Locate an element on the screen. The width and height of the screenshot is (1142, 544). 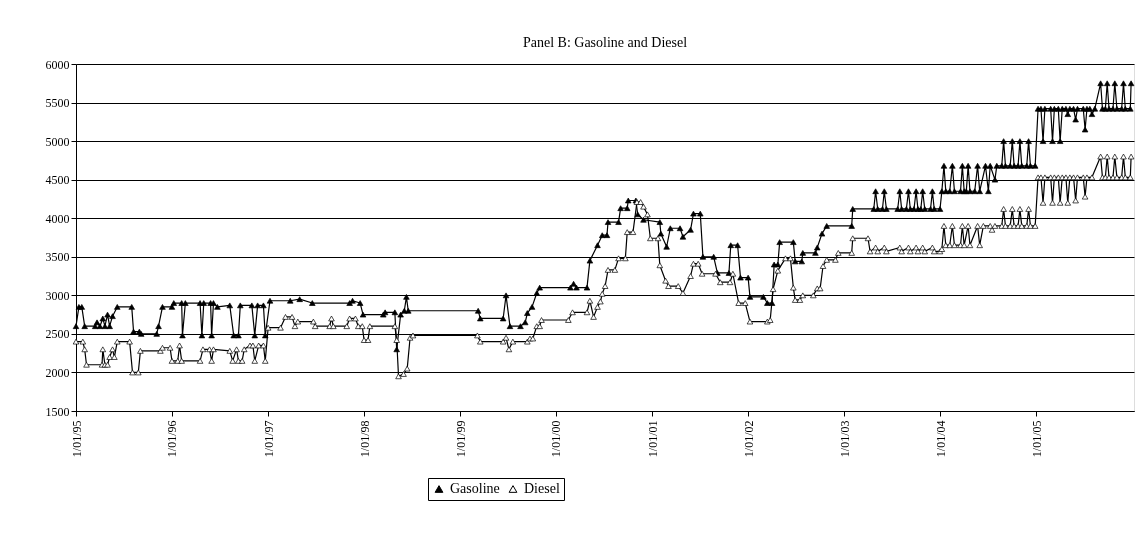
y-tick-label: 4000 is located at coordinates (57, 218).